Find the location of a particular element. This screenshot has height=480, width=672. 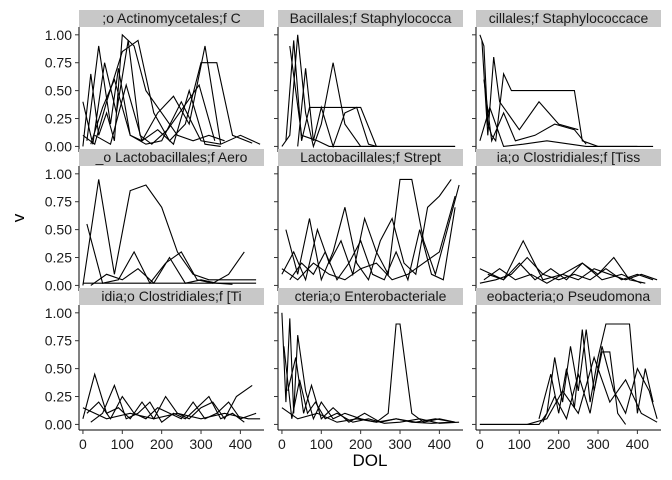

x-axis-title: DOL is located at coordinates (370, 460).